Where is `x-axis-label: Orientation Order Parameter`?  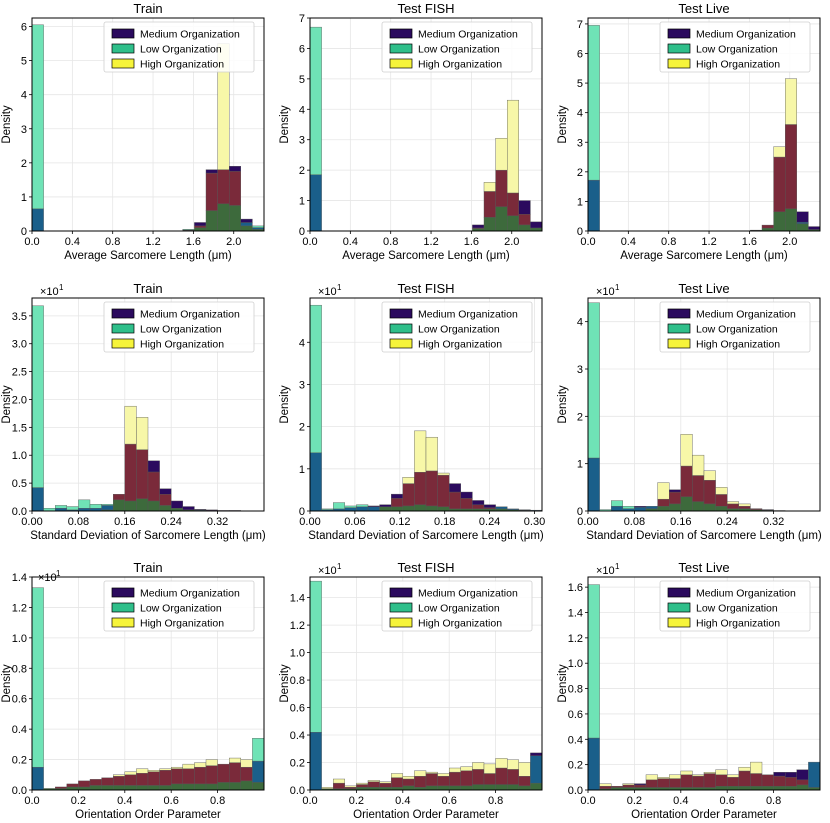 x-axis-label: Orientation Order Parameter is located at coordinates (148, 815).